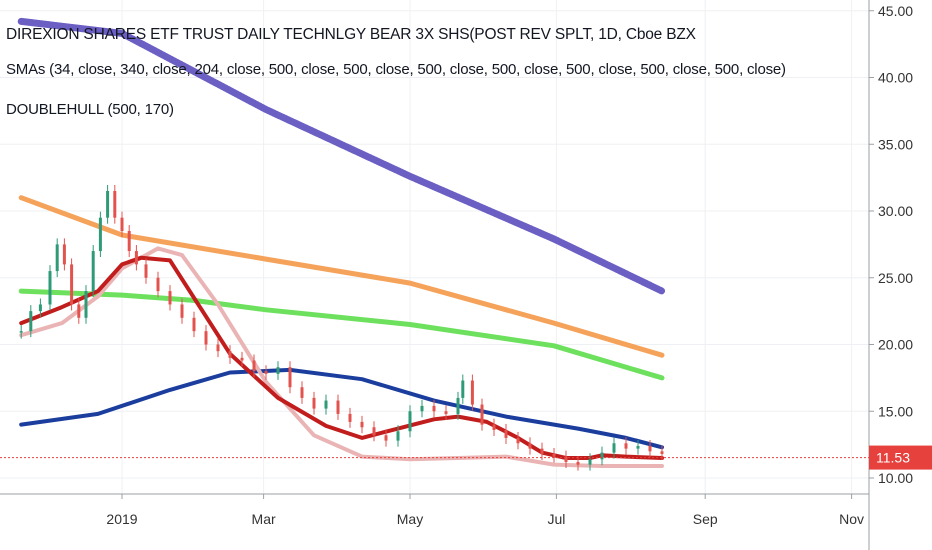 The image size is (932, 550). What do you see at coordinates (121, 519) in the screenshot?
I see `x-tick-label: 2019` at bounding box center [121, 519].